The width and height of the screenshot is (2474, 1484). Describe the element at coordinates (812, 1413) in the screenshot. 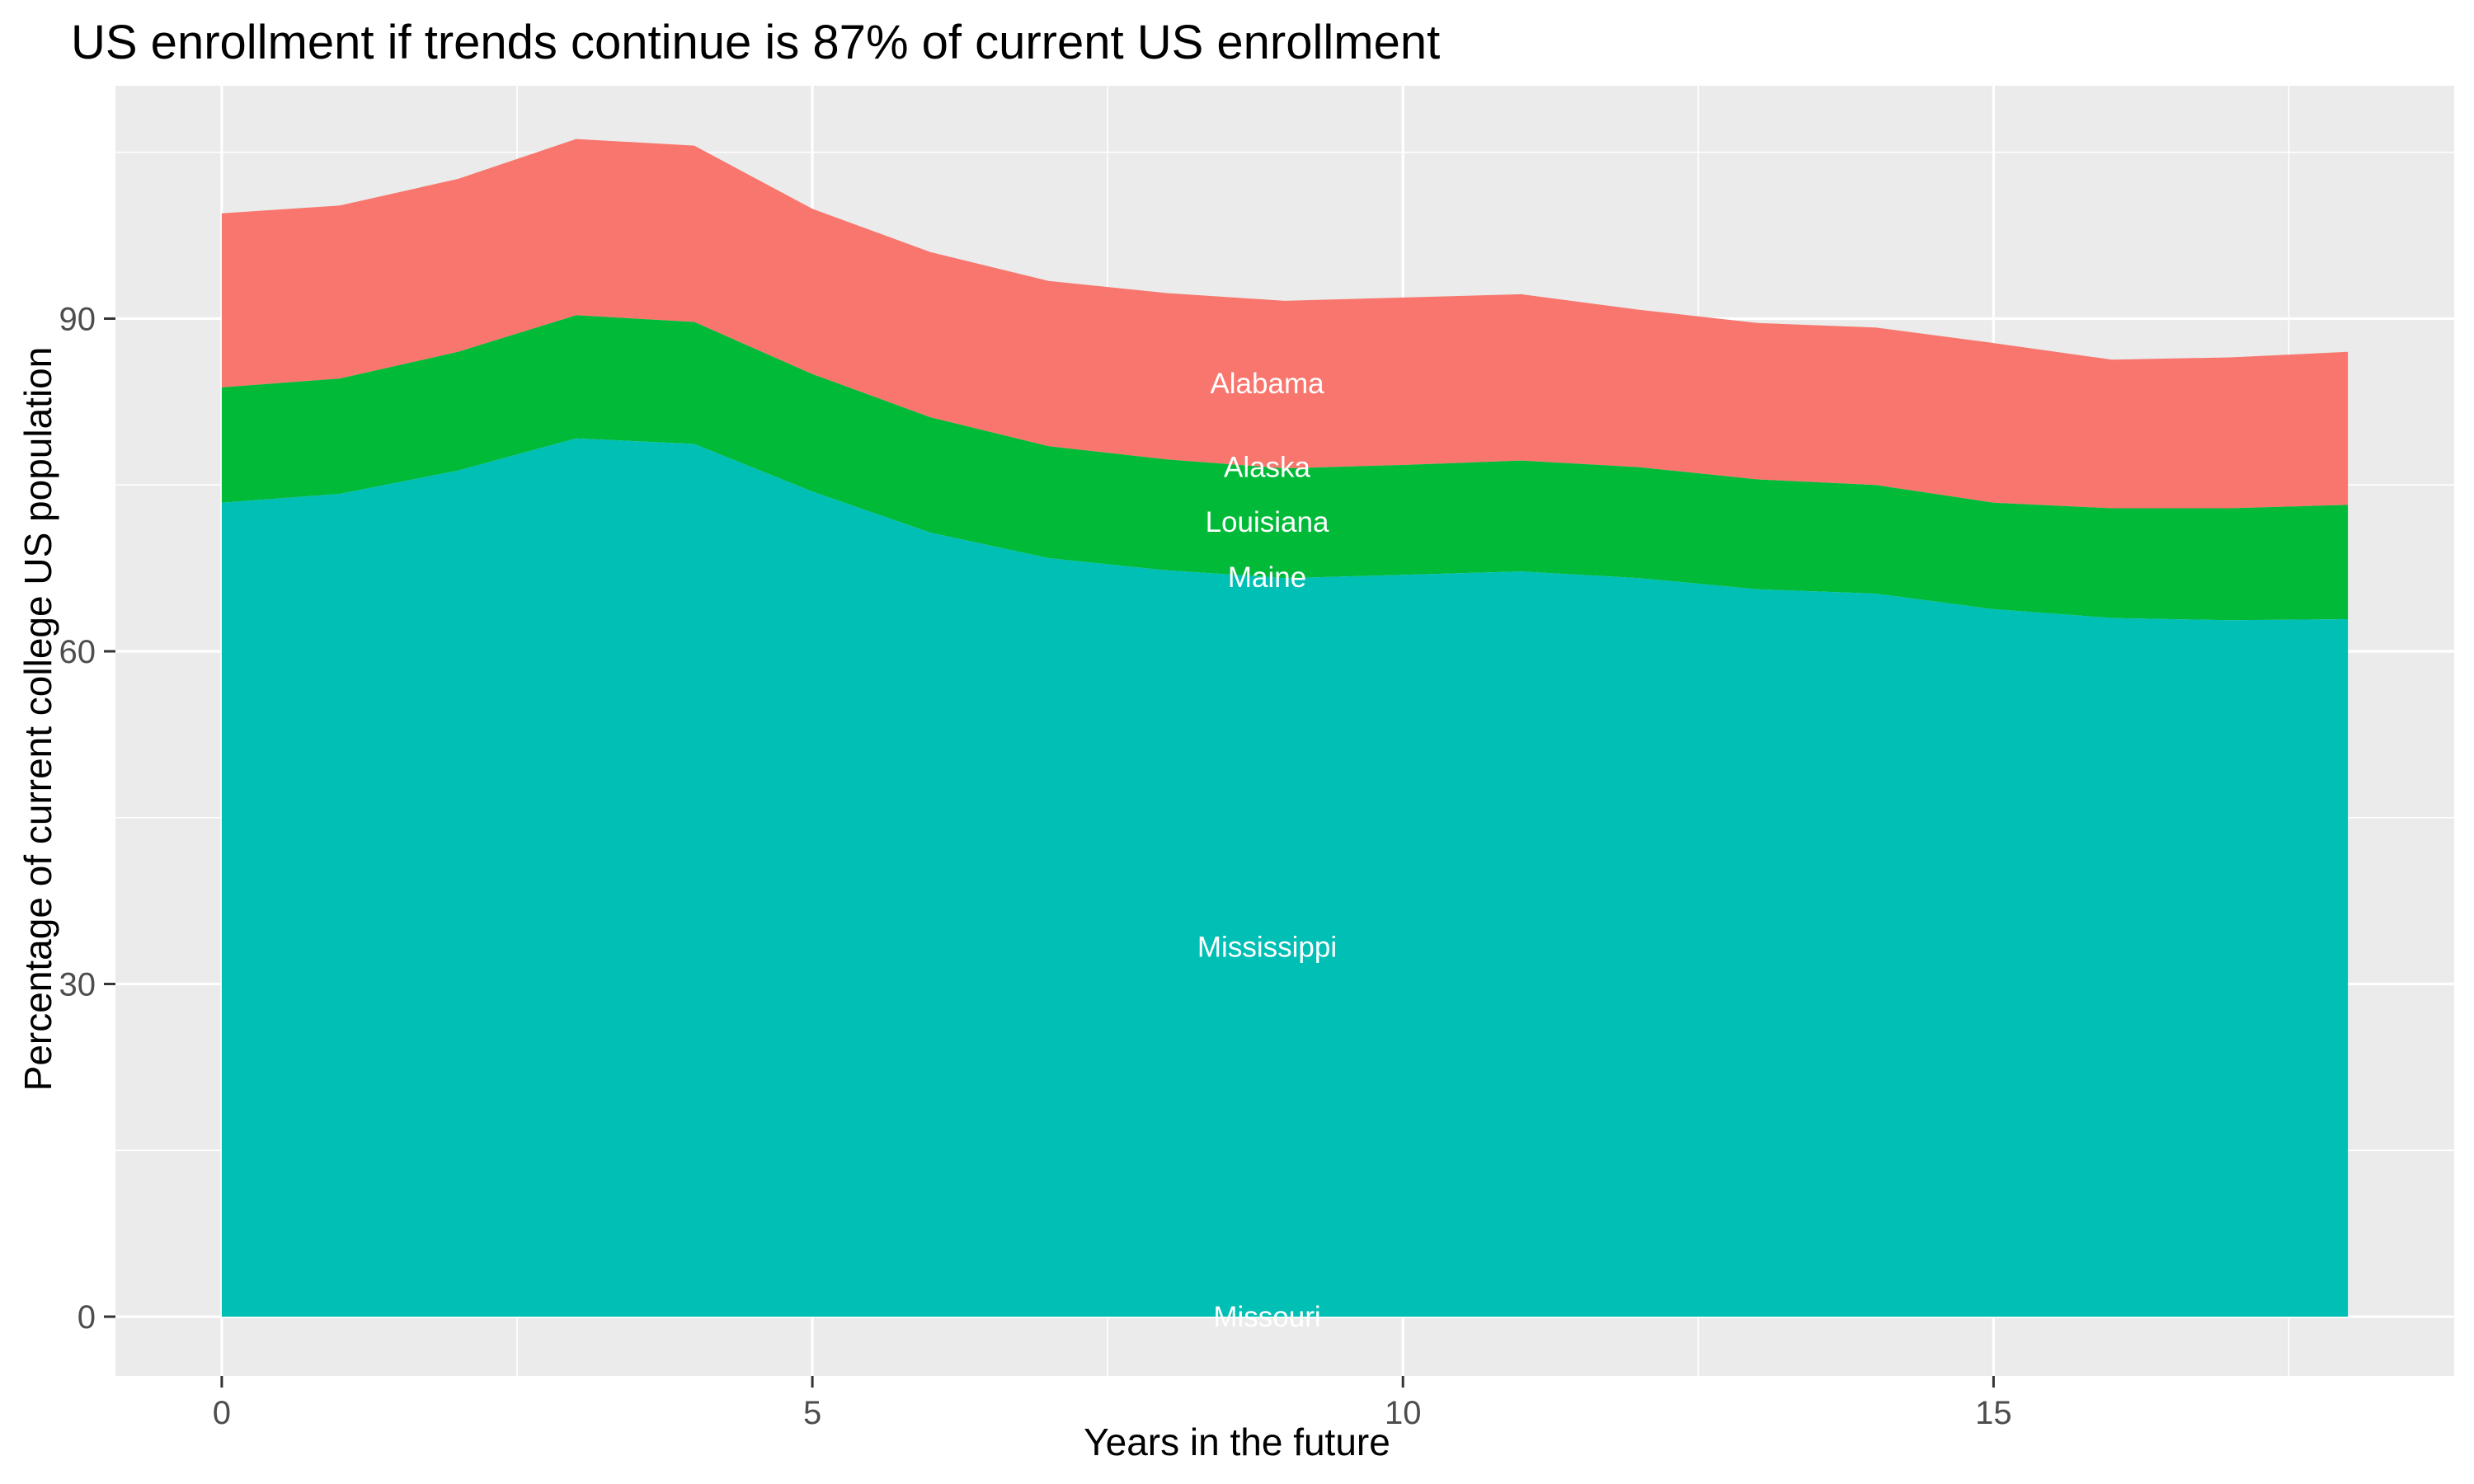

I see `x-tick-label: 5` at that location.